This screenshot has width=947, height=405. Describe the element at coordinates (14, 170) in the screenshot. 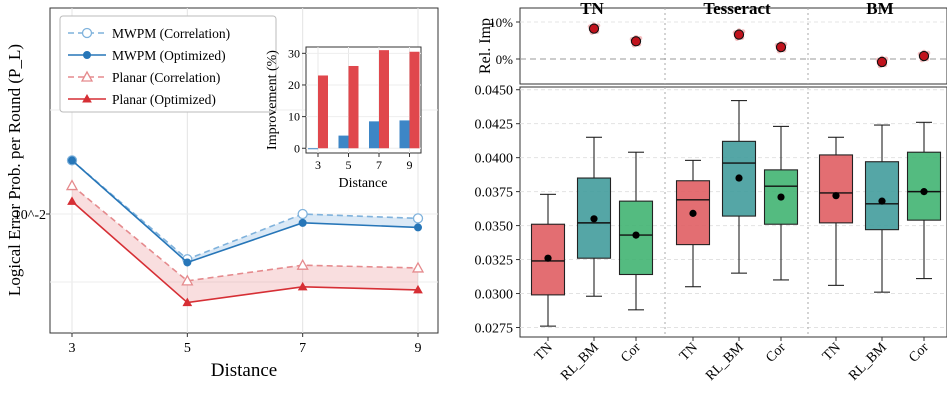

I see `left-y-axis-label: Logical Error Prob. per Round (P_L)` at that location.